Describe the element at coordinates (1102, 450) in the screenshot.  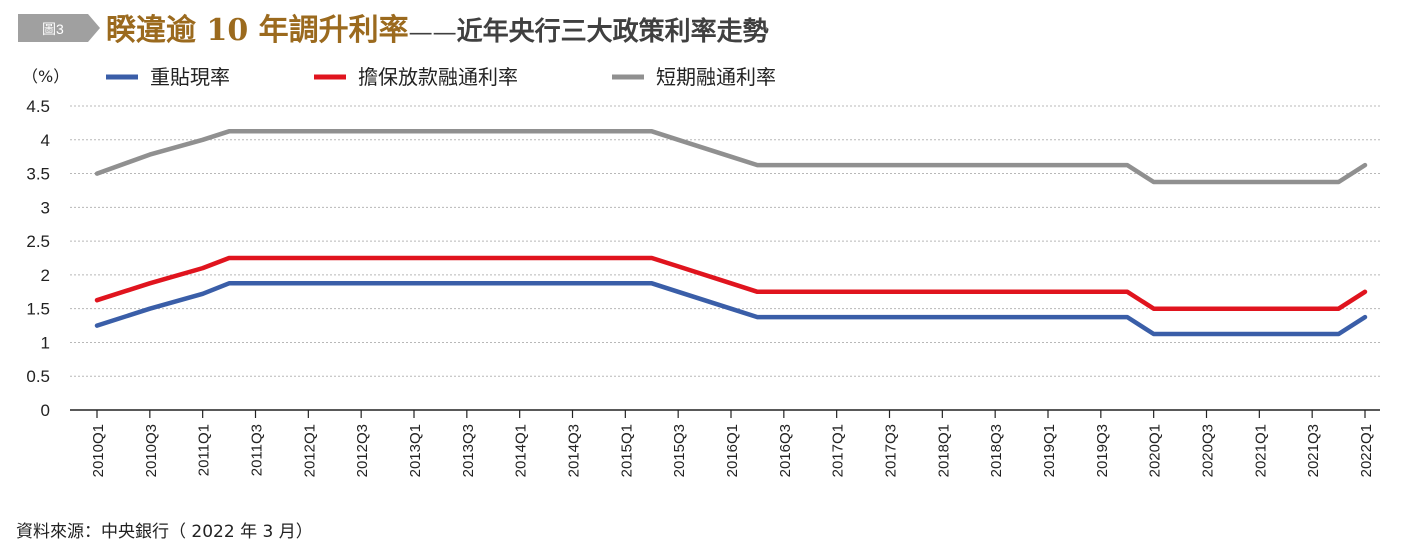
I see `x-tick-label: 2019Q3` at that location.